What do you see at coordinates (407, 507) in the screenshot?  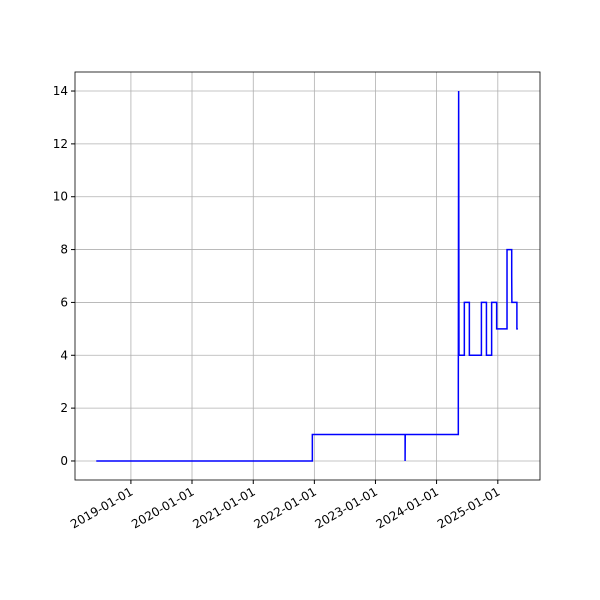 I see `x-tick-label: 2024-01-01` at bounding box center [407, 507].